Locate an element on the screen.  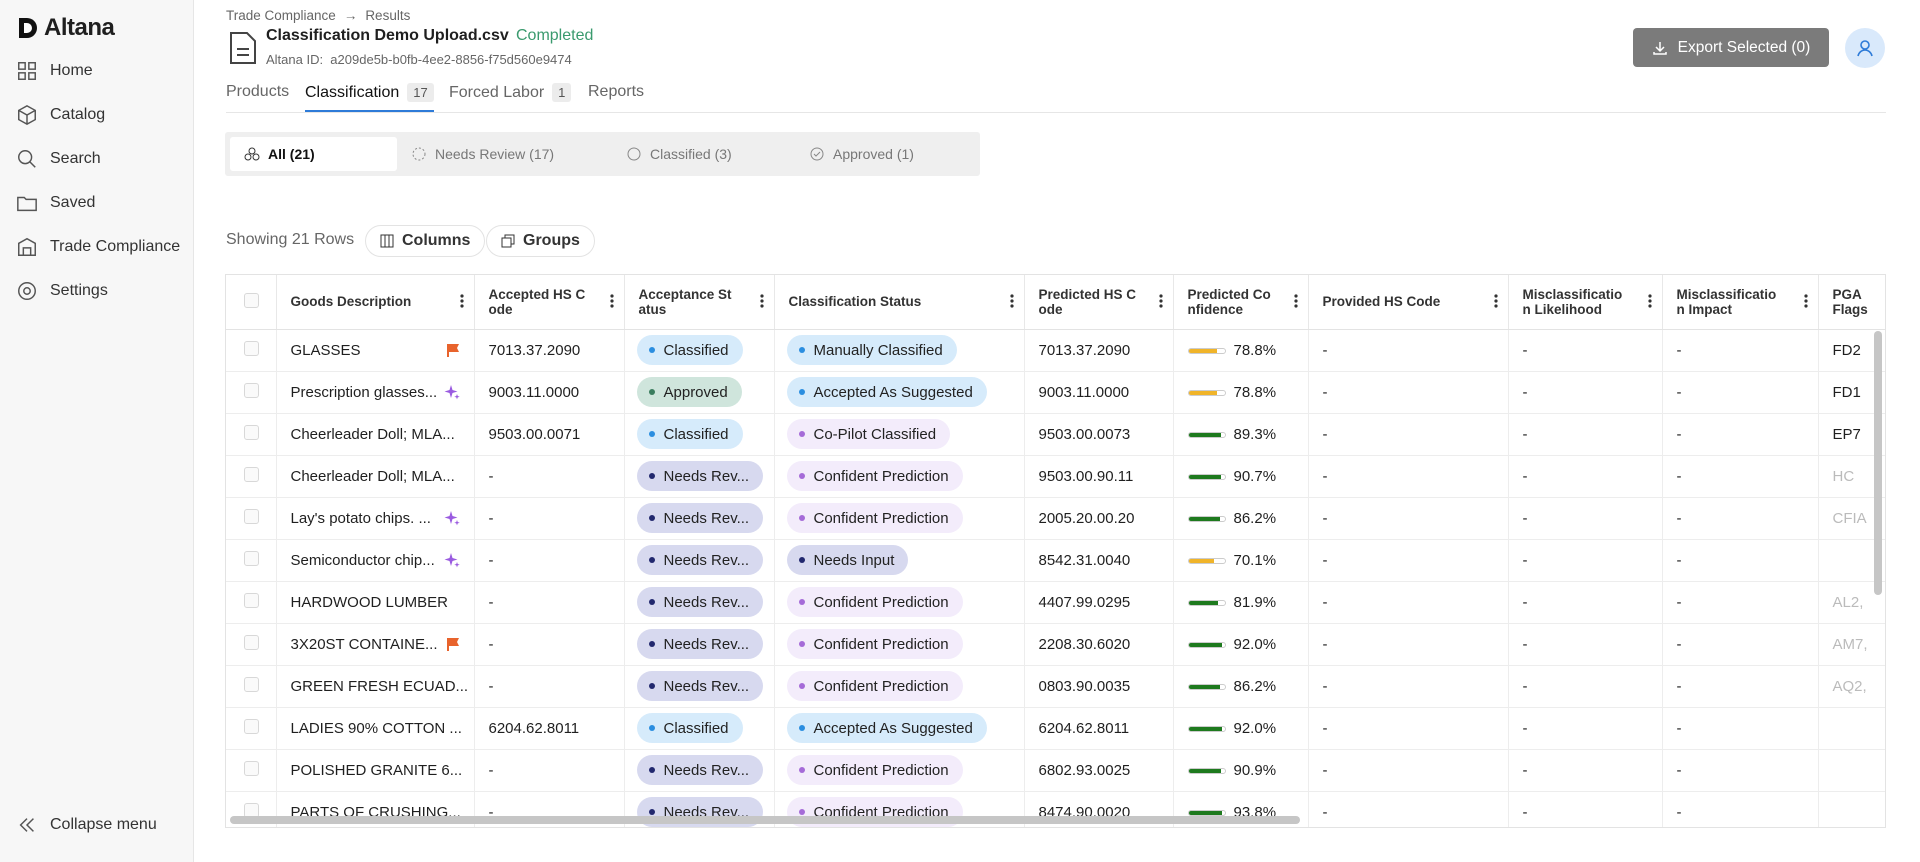
collapse-menu: Collapse menu is located at coordinates (86, 825).